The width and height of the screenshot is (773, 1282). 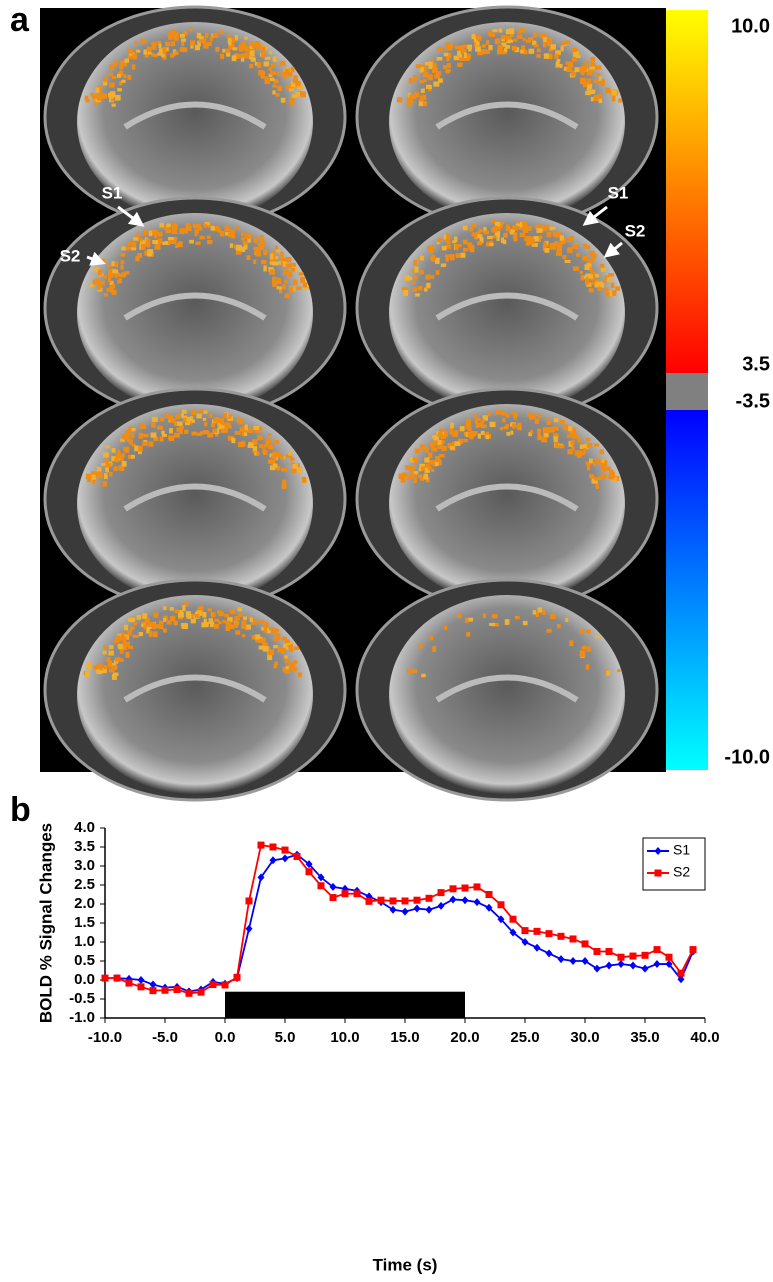 I want to click on colorbar-tick-label: 3.5, so click(x=756, y=364).